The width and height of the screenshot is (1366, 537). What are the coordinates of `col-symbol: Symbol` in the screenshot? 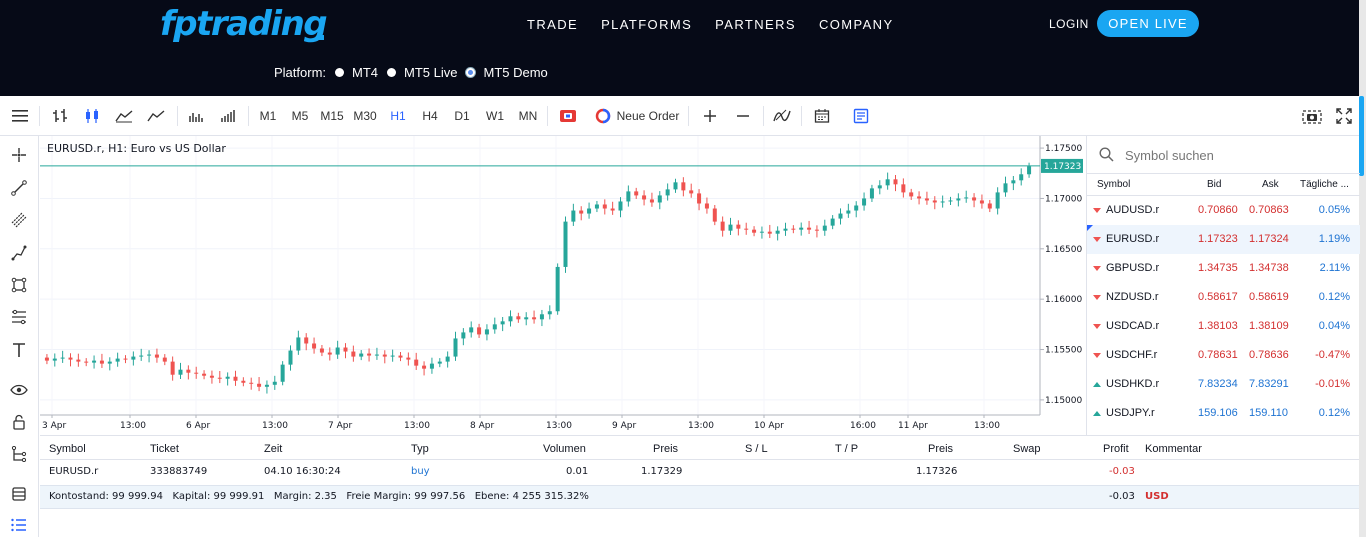 It's located at (1114, 184).